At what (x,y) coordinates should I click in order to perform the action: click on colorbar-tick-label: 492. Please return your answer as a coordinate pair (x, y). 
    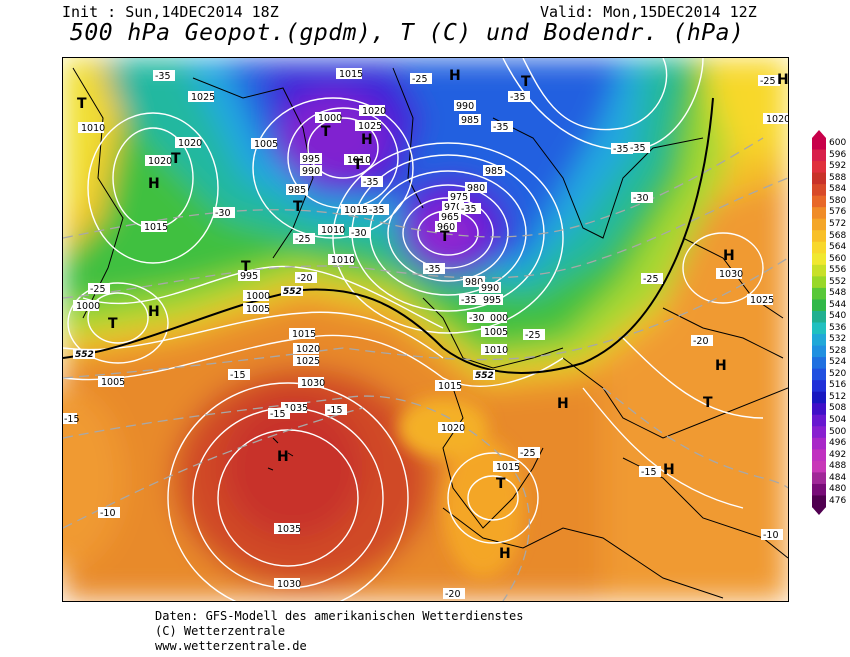
    Looking at the image, I should click on (838, 454).